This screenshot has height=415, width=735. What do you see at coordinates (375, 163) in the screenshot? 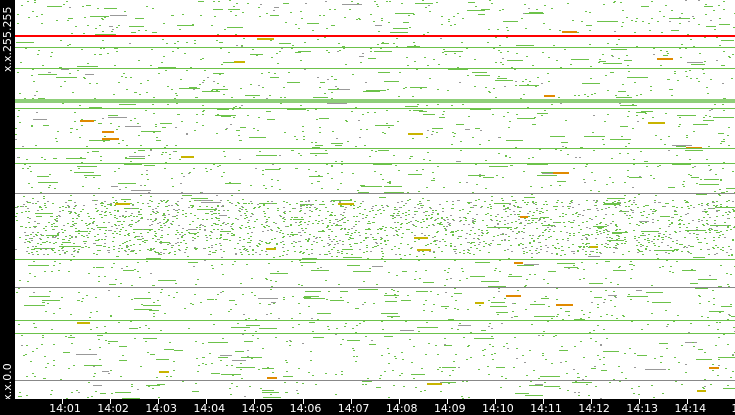
I see `horizontal-band` at bounding box center [375, 163].